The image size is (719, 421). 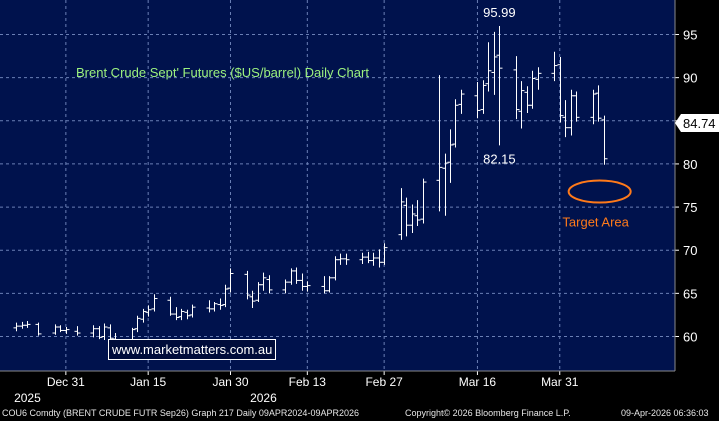 I want to click on year-label-0: 2025, so click(x=27, y=398).